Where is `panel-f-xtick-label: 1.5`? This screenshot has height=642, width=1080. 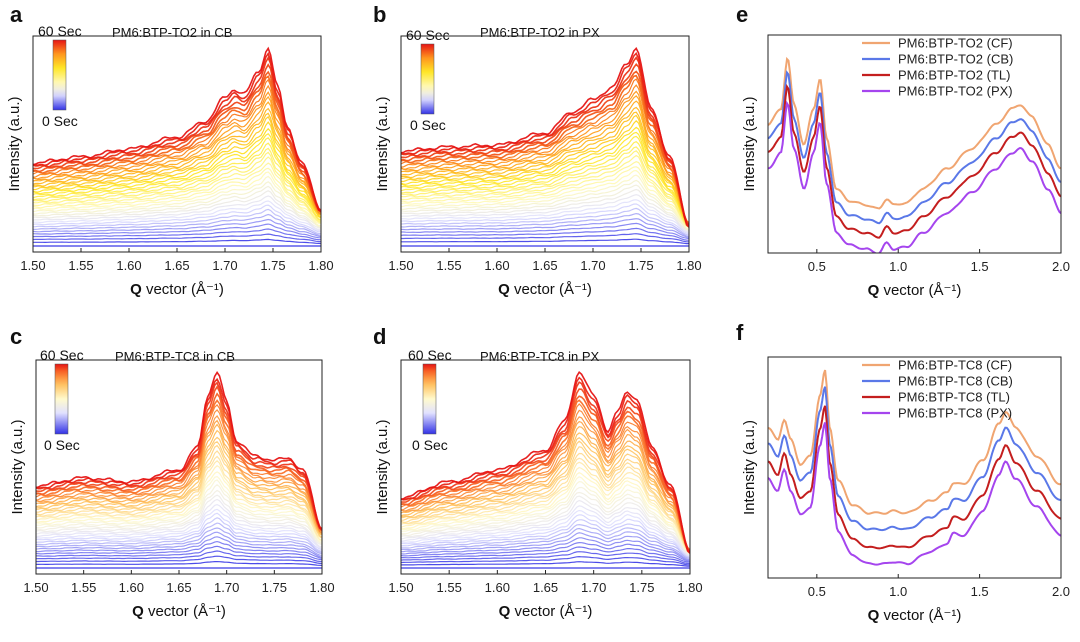 panel-f-xtick-label: 1.5 is located at coordinates (980, 591).